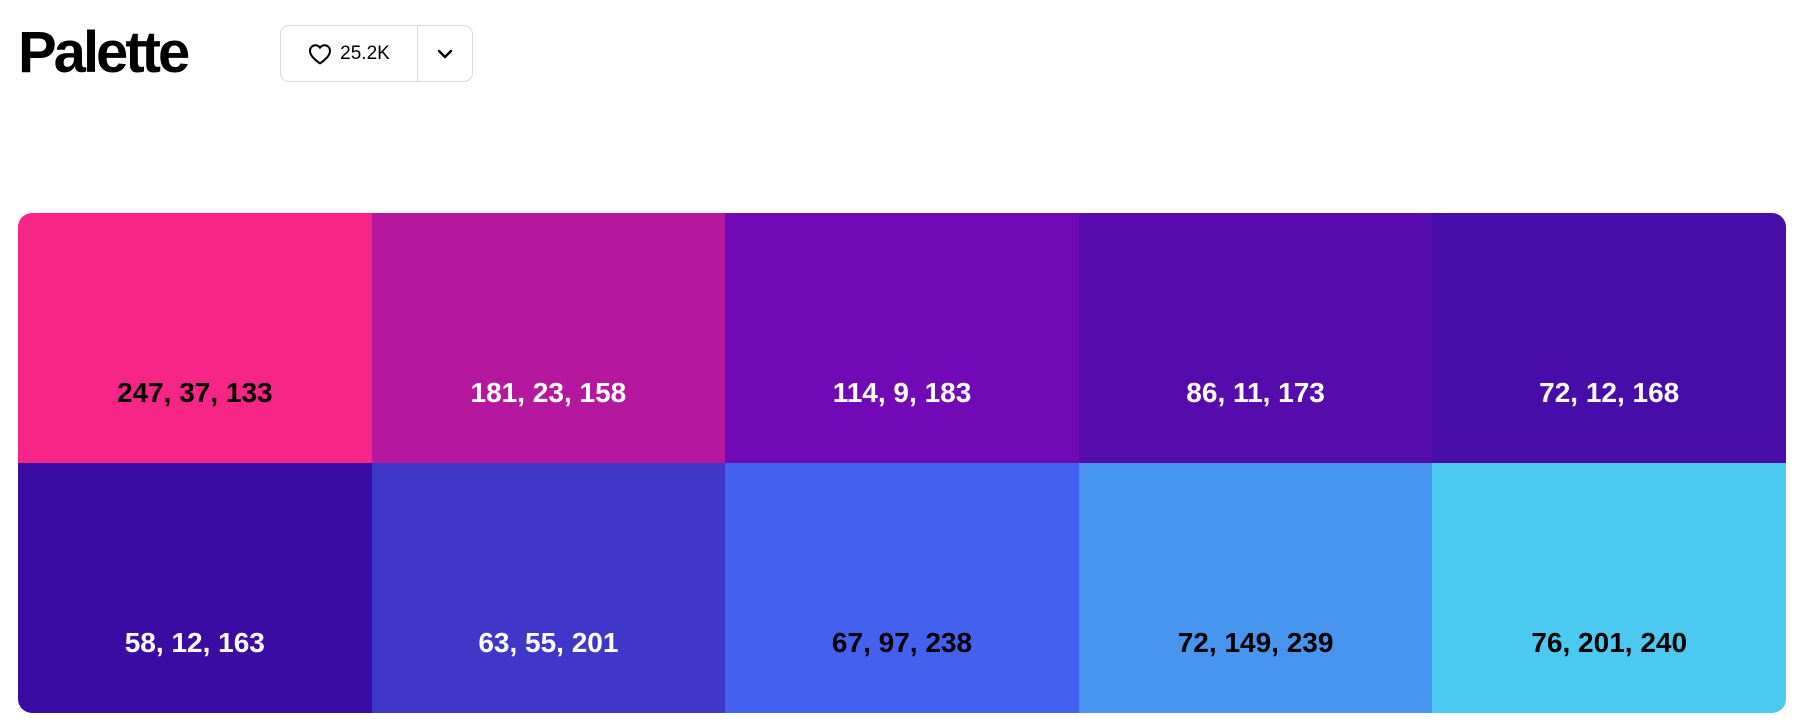 This screenshot has height=726, width=1799. Describe the element at coordinates (548, 588) in the screenshot. I see `color-swatch: 63, 55, 201` at that location.